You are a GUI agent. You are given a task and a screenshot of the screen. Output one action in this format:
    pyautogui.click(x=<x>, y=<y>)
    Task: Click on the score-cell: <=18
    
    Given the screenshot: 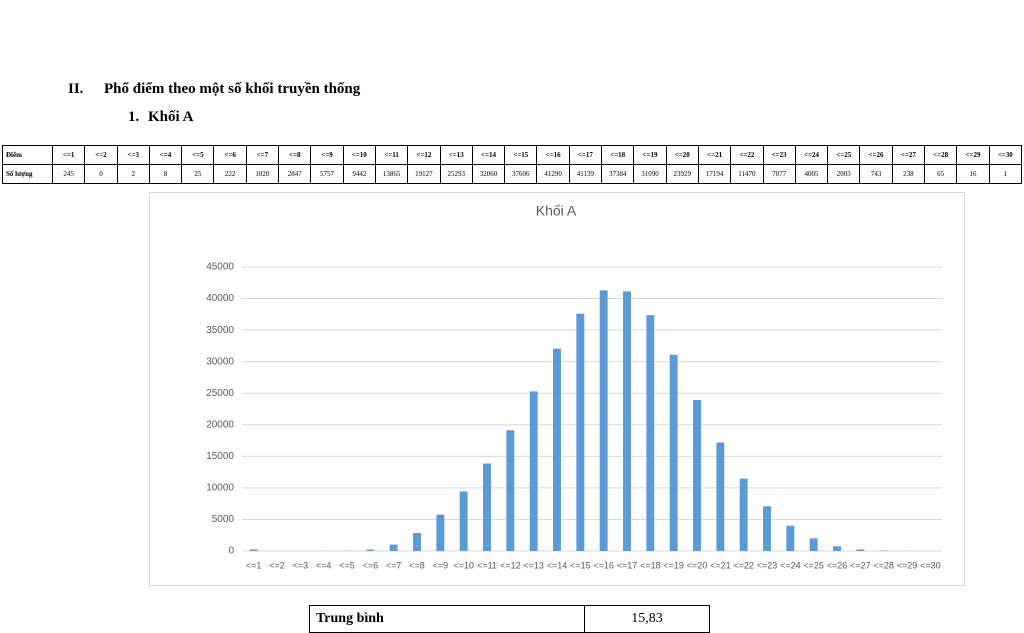 What is the action you would take?
    pyautogui.click(x=618, y=155)
    